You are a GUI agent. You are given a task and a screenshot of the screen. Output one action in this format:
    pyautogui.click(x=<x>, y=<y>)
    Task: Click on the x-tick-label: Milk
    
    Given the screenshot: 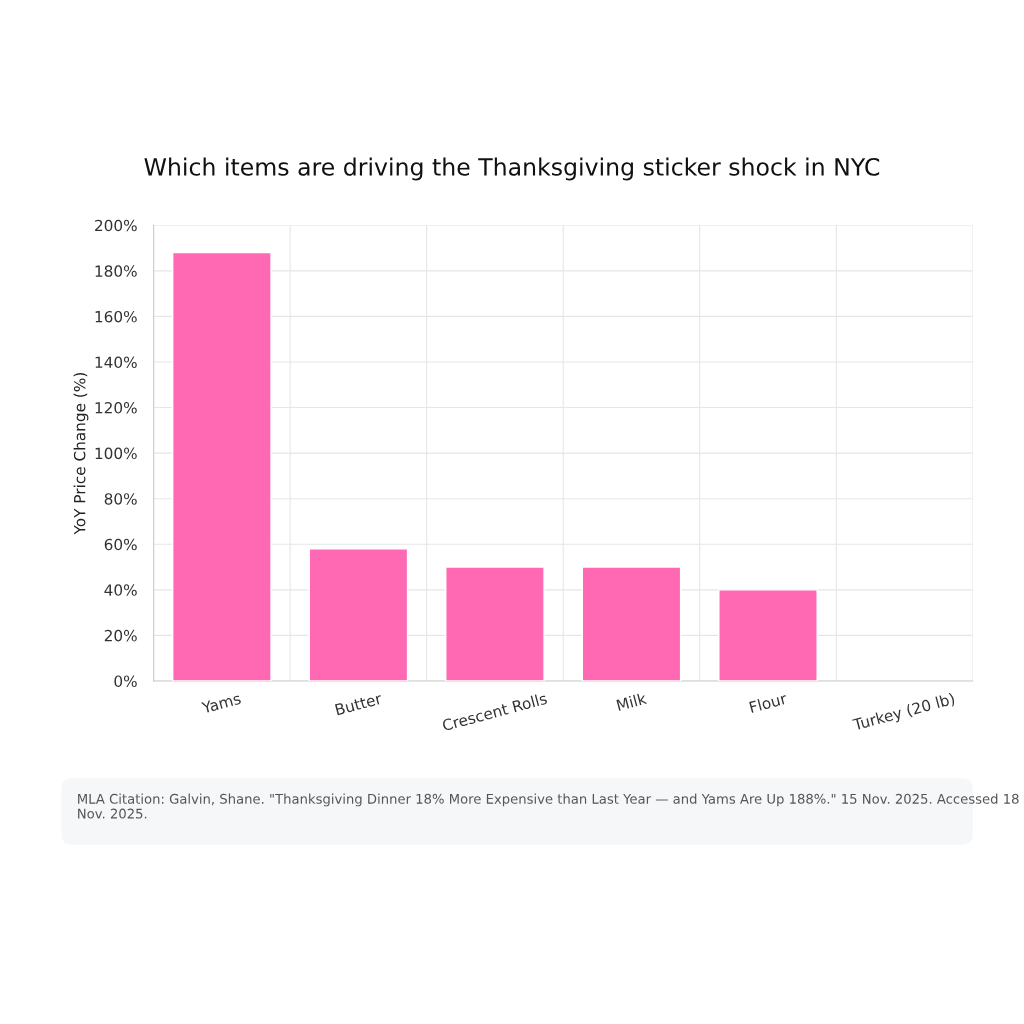 What is the action you would take?
    pyautogui.click(x=632, y=701)
    